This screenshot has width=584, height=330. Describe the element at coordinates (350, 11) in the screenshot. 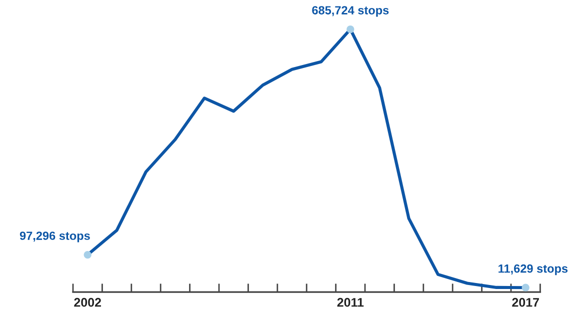

I see `data-label: 685,724 stops` at that location.